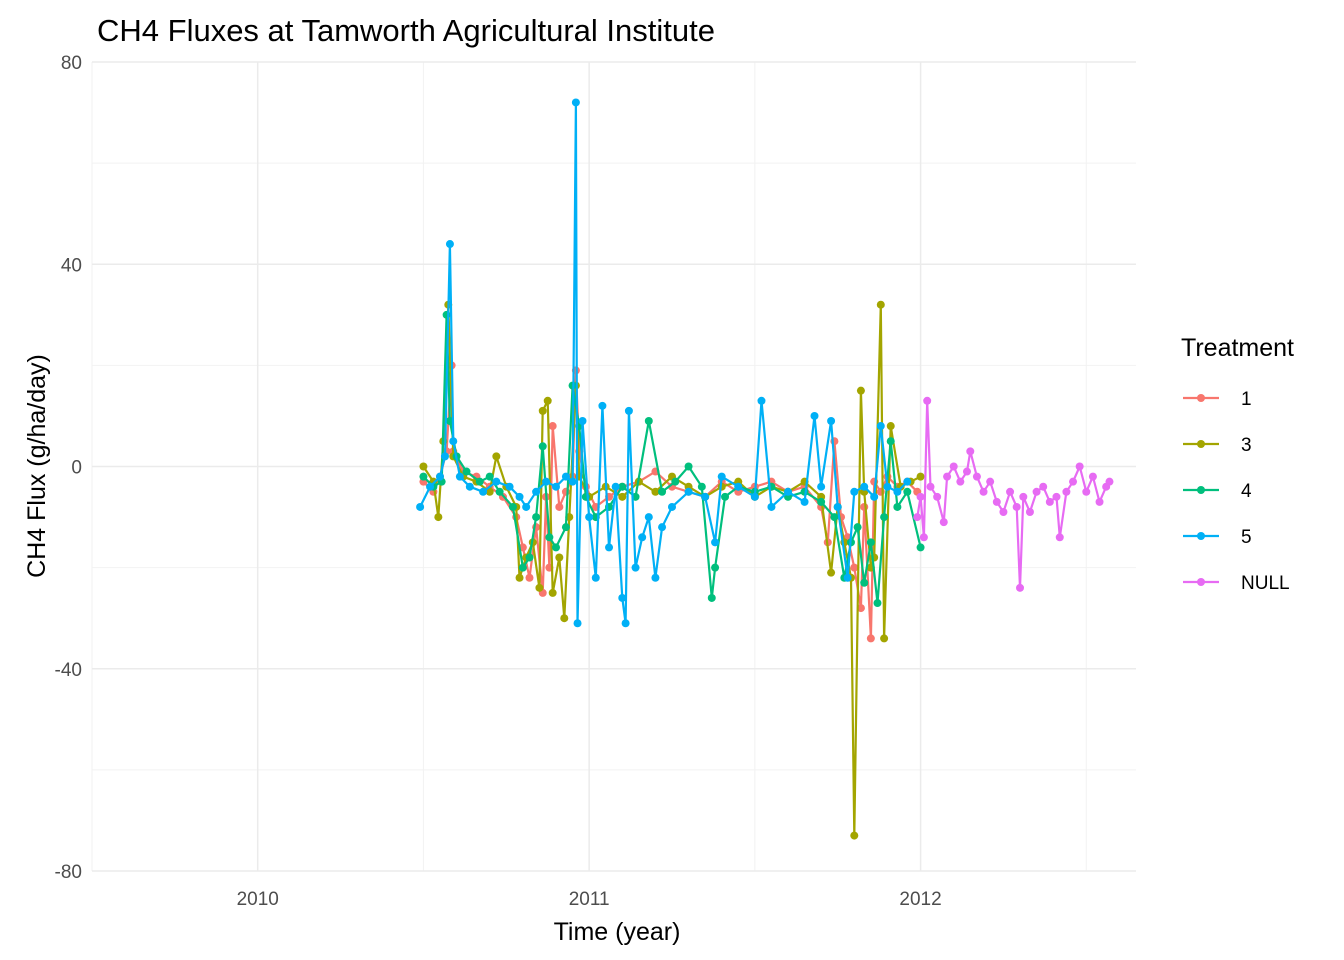 The height and width of the screenshot is (960, 1344). I want to click on x-axis-ticks: 2010 2011 2012, so click(589, 899).